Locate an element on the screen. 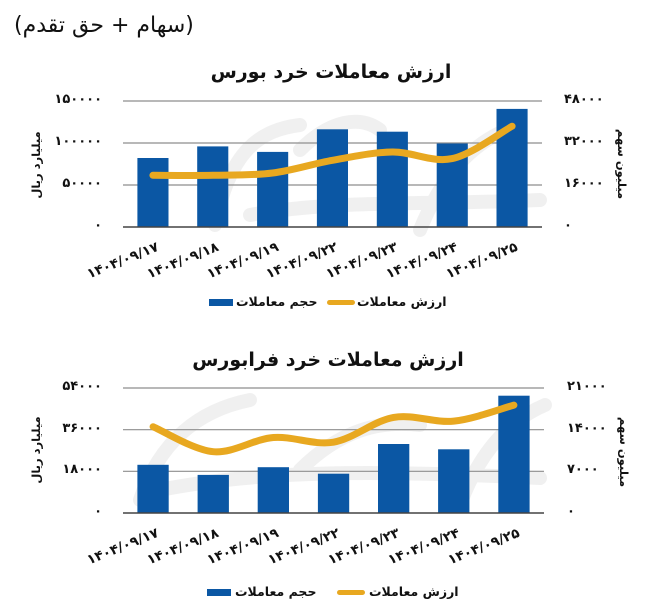 This screenshot has height=609, width=650. chart-1-left-tick: ۰ is located at coordinates (98, 225).